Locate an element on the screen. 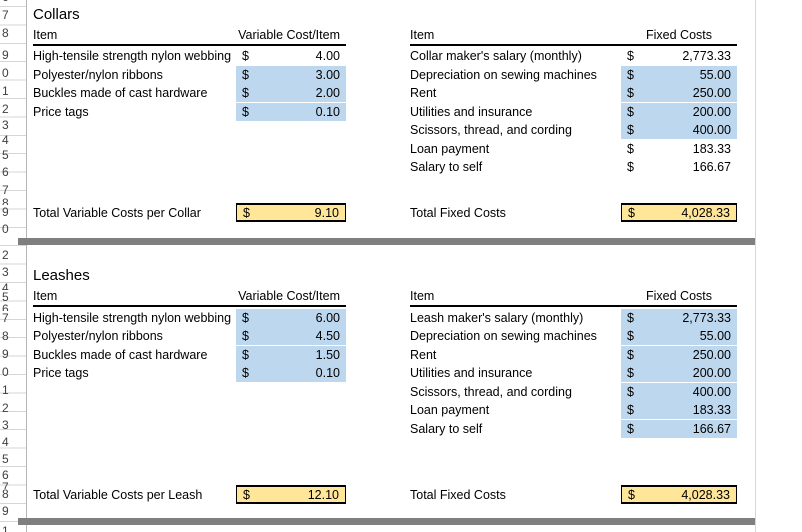 The image size is (802, 532). total-label-cell: Total Variable Costs per Collar is located at coordinates (117, 213).